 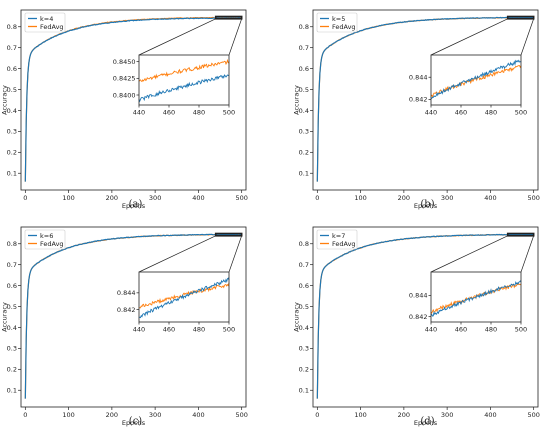 I want to click on panel-caption: (d), so click(x=427, y=421).